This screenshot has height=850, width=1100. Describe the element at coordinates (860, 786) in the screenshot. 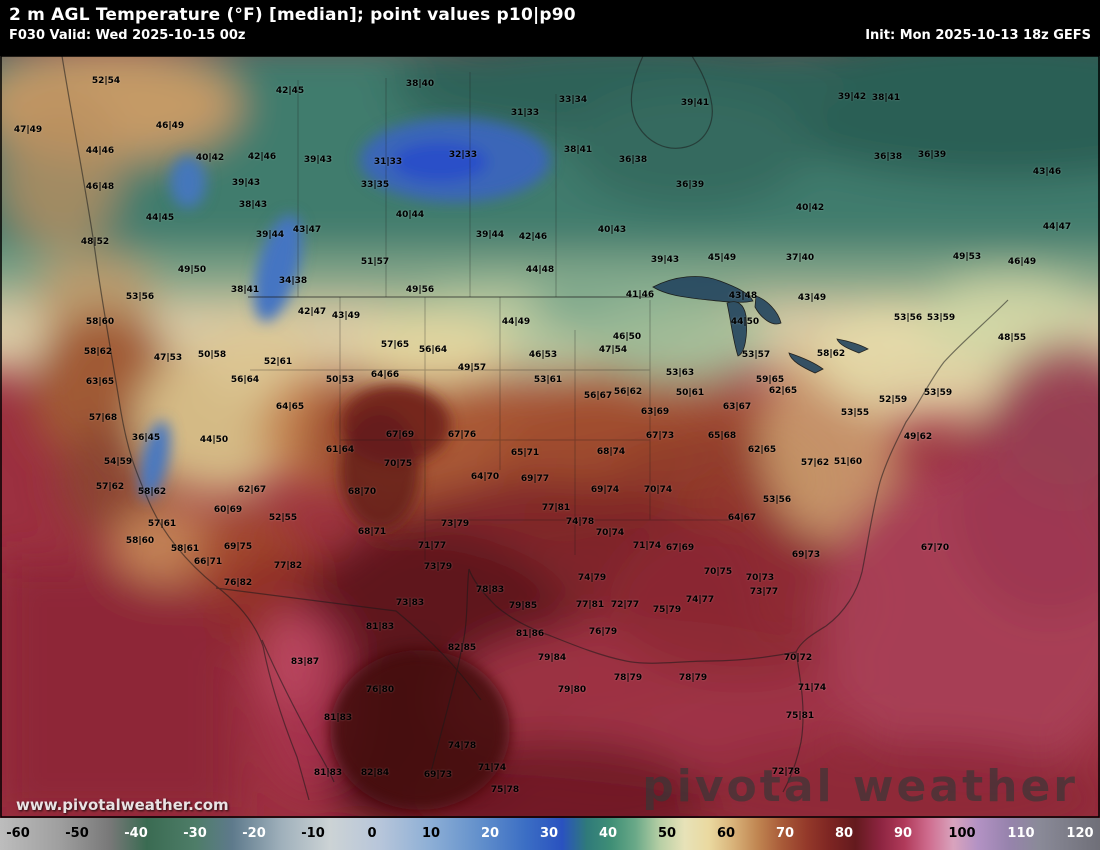

I see `watermark-brand: pivotal weather` at that location.